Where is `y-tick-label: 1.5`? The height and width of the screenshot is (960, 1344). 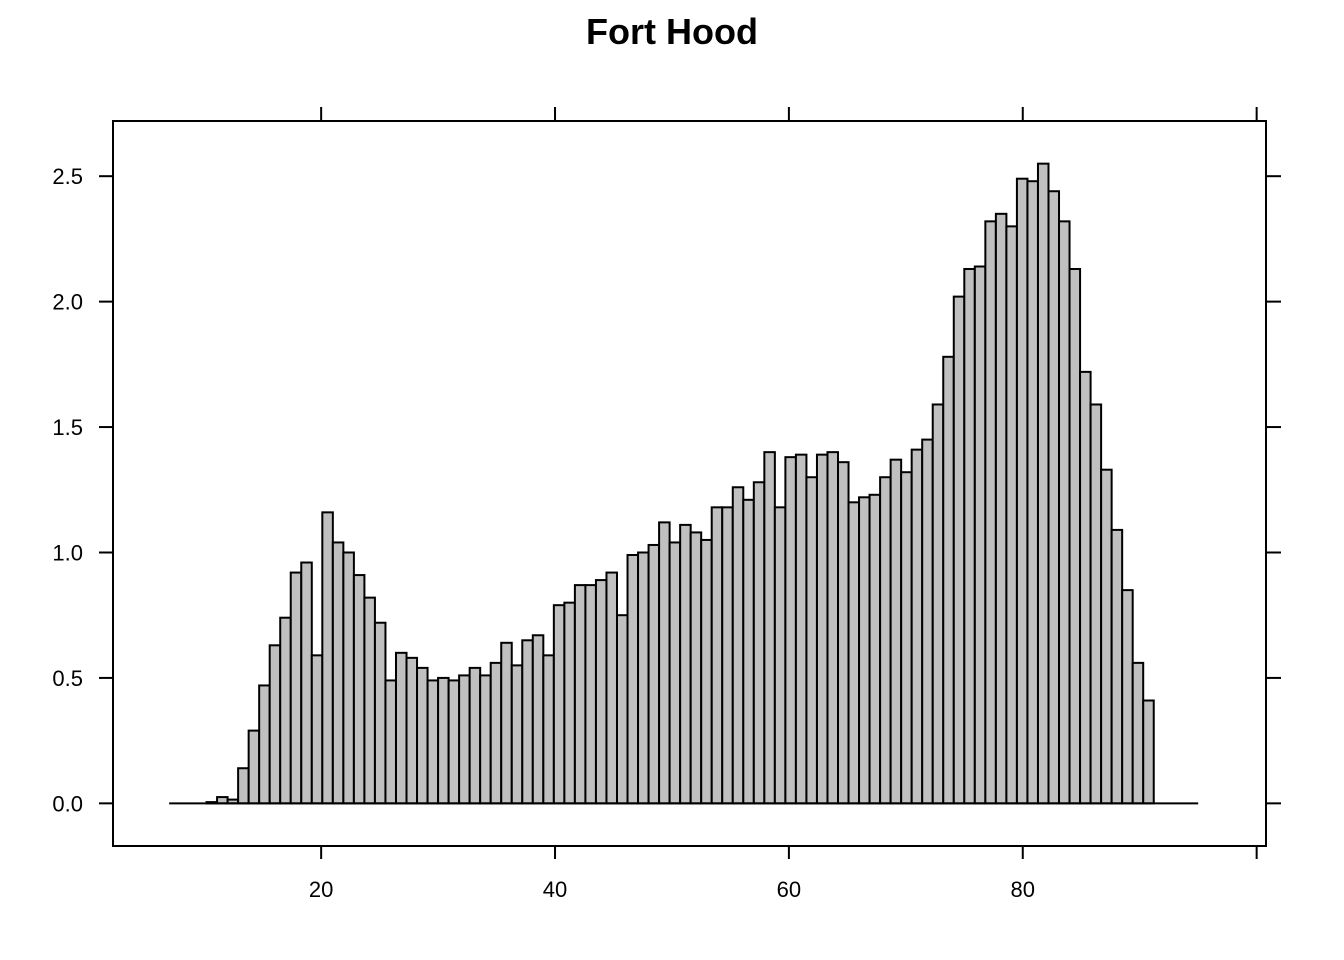
y-tick-label: 1.5 is located at coordinates (67, 427).